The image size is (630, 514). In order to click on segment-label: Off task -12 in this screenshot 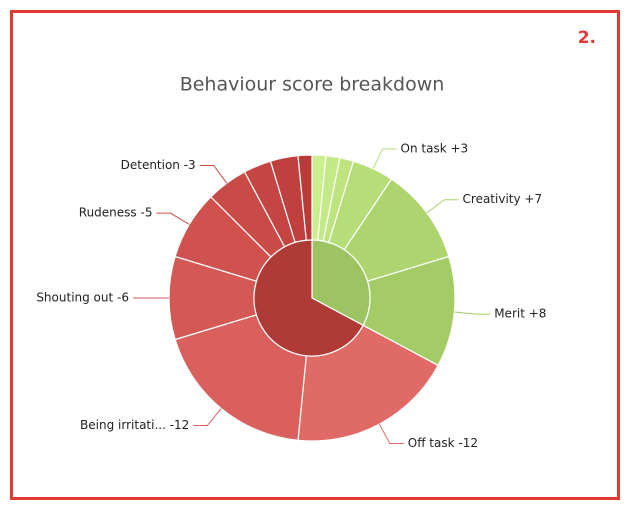, I will do `click(443, 443)`.